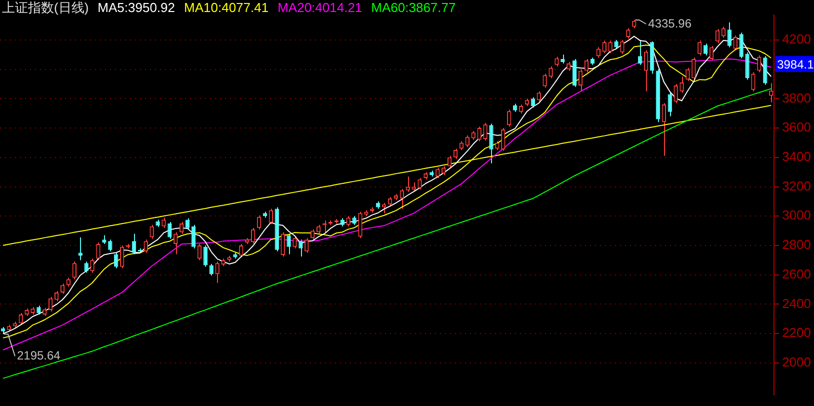  I want to click on y-tick-label: 2400, so click(796, 303).